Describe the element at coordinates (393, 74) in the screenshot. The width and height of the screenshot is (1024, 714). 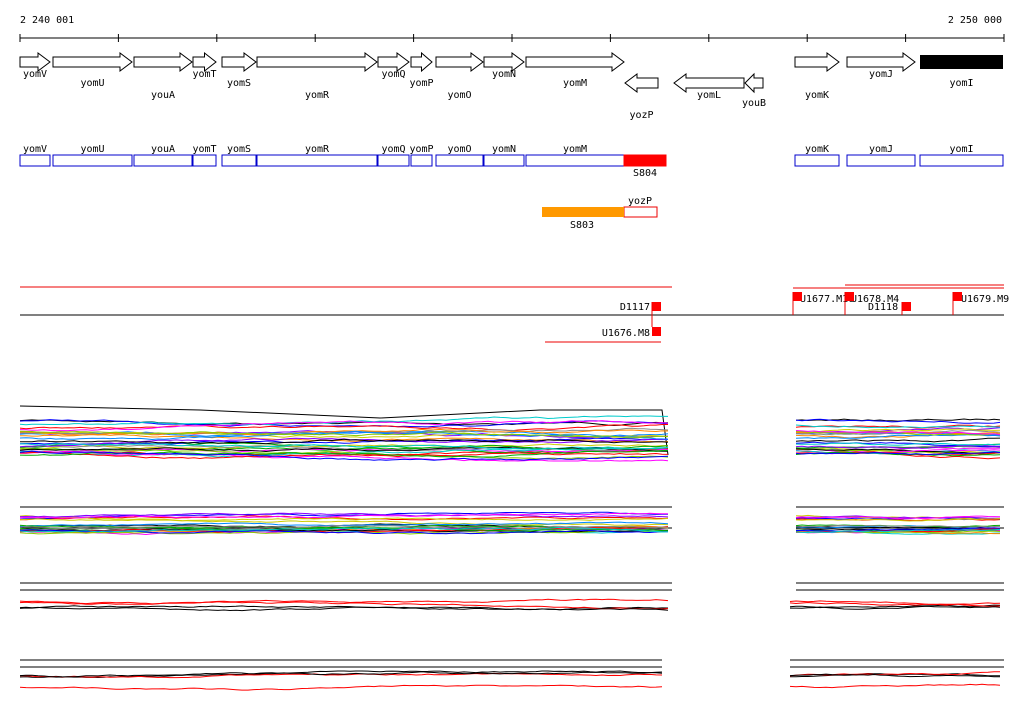
I see `gene-label: yomQ` at that location.